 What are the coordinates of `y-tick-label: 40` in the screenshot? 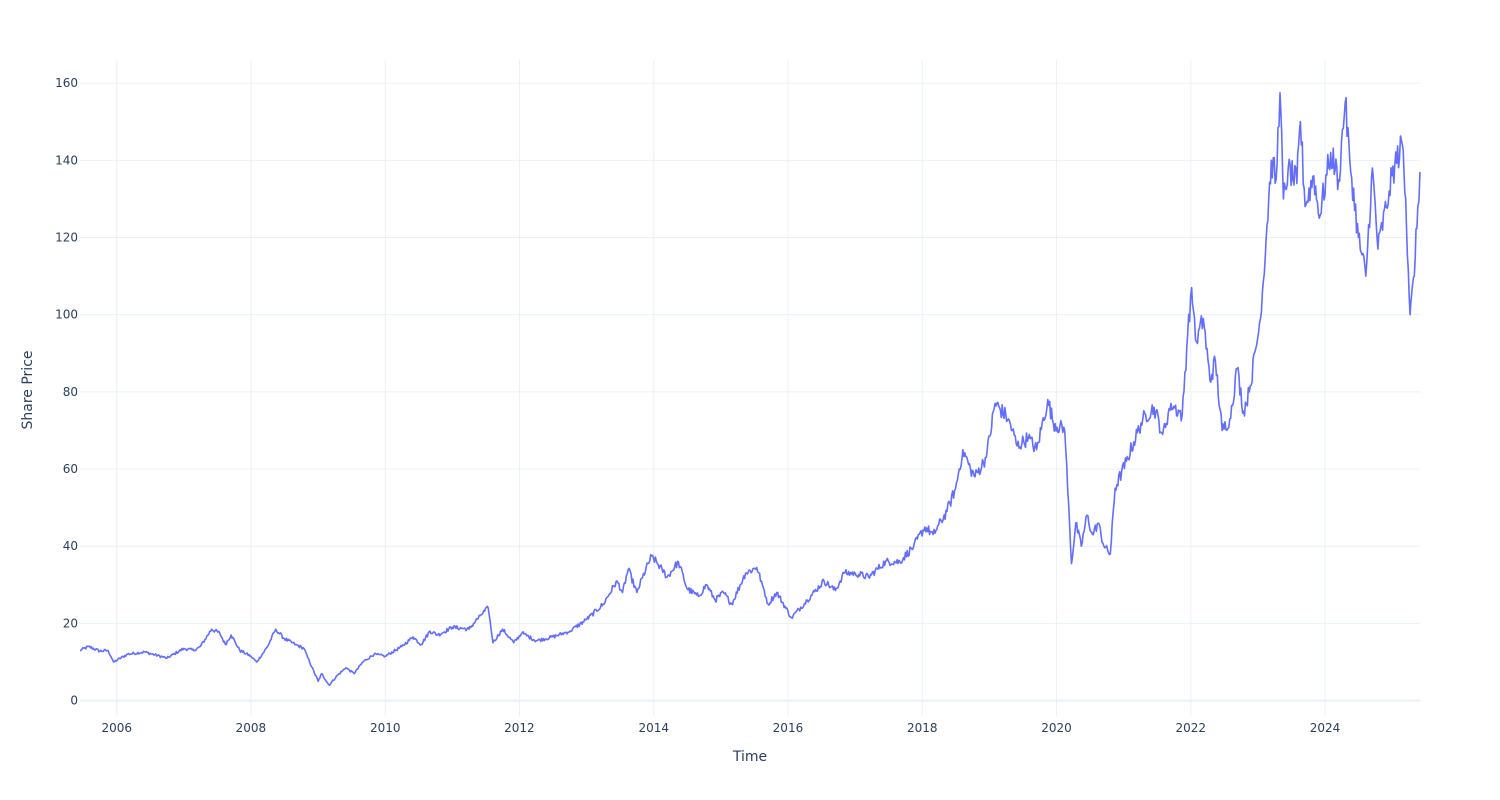 It's located at (70, 546).